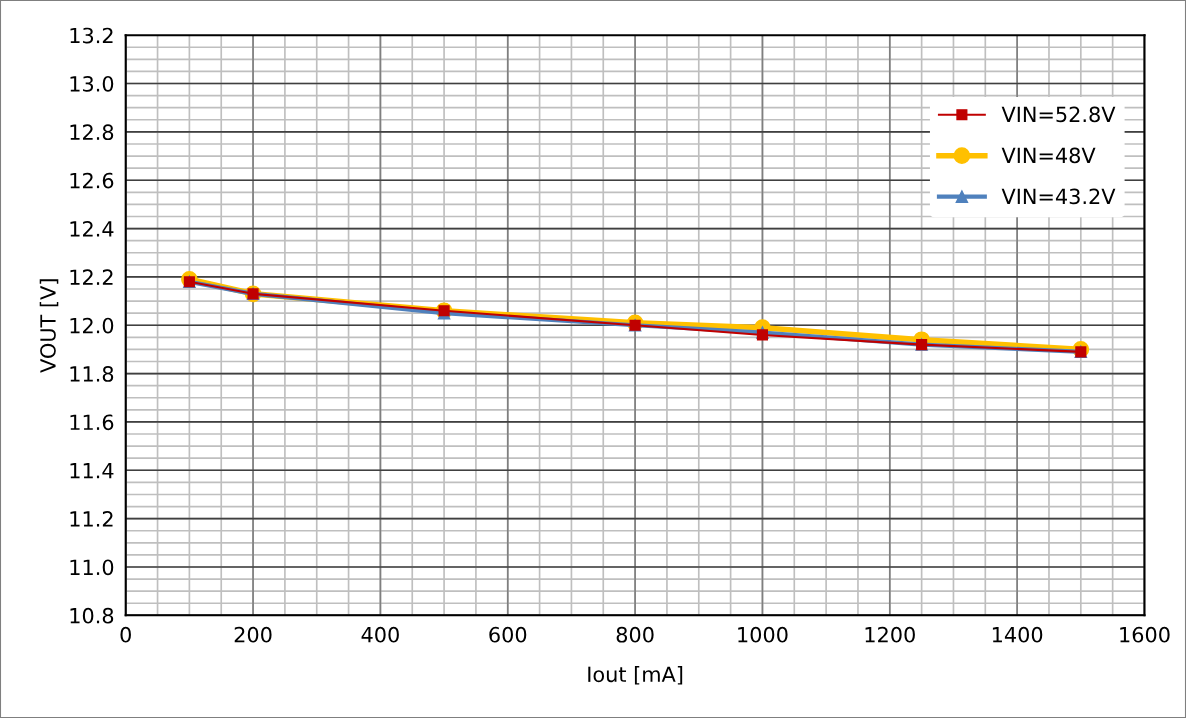 This screenshot has height=718, width=1186. Describe the element at coordinates (92, 615) in the screenshot. I see `y-tick-label: 10.8` at that location.